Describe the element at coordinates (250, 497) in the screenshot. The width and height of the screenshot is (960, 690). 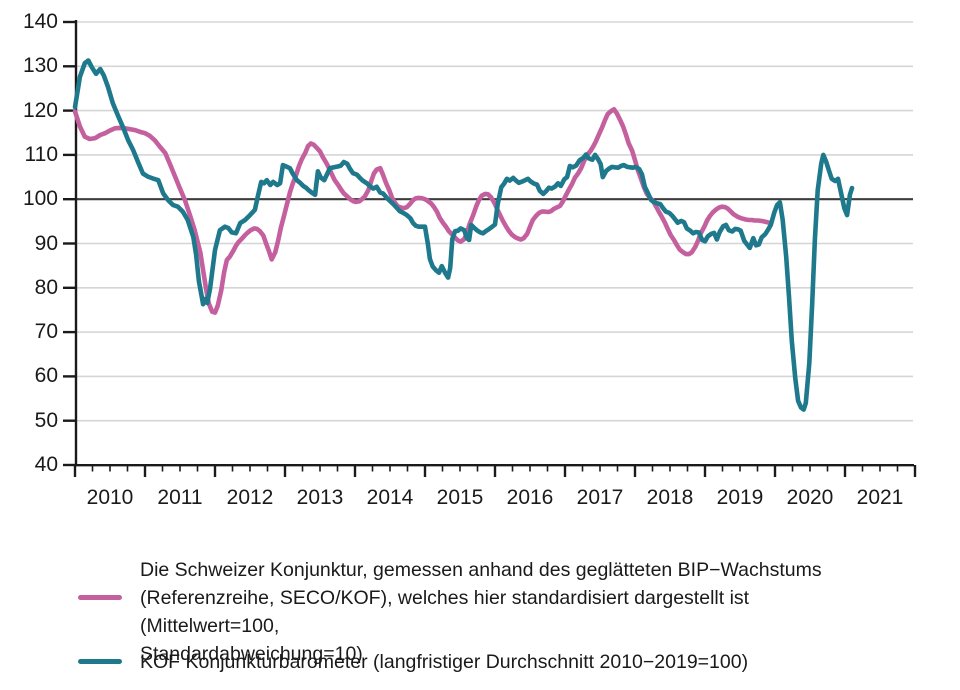
I see `x-tick-label: 2012` at that location.